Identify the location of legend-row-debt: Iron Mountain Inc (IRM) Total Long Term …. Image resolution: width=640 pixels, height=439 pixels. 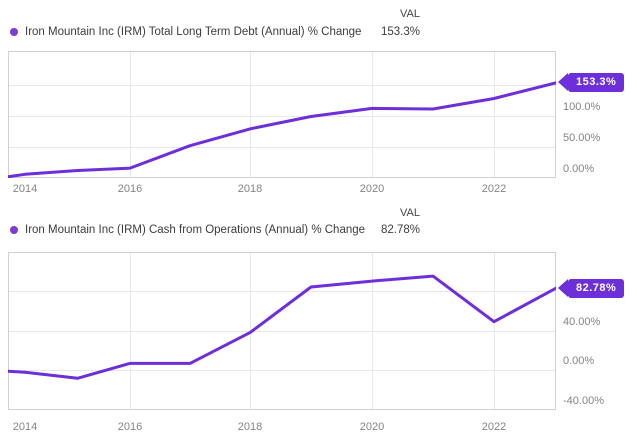
(320, 32).